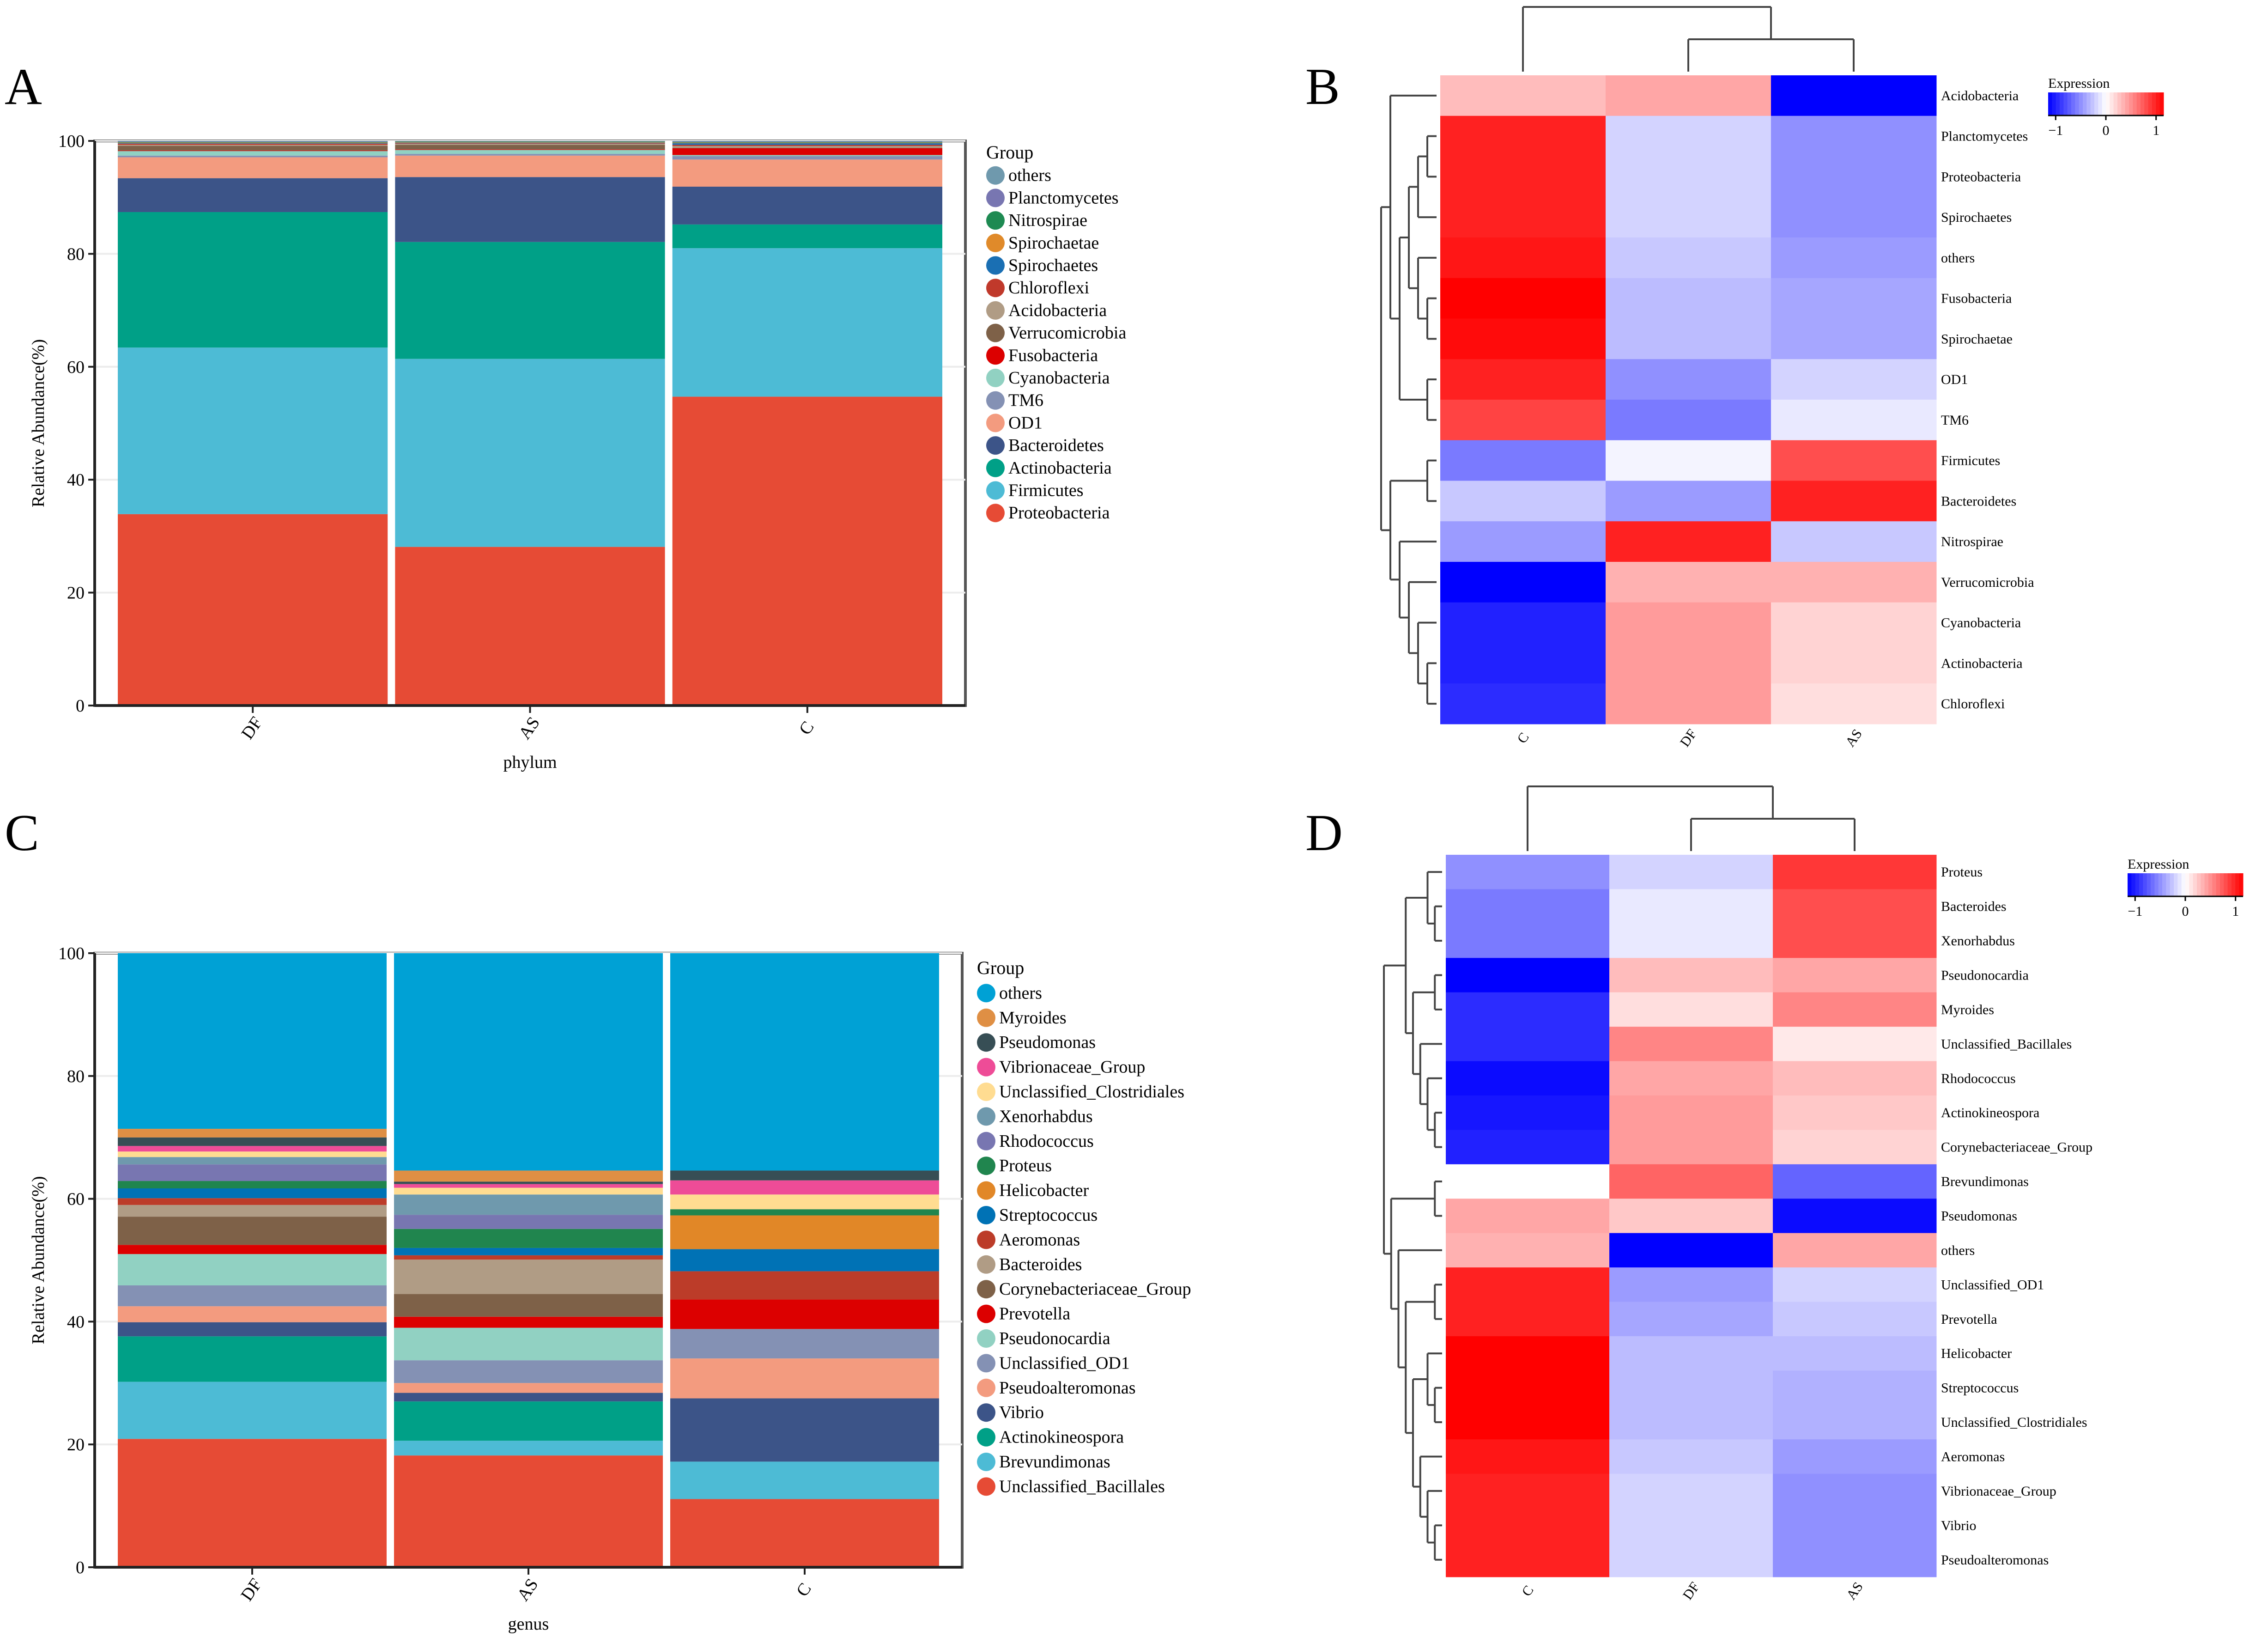  I want to click on bar-segment-DF-Pseudoalteromonas, so click(252, 1314).